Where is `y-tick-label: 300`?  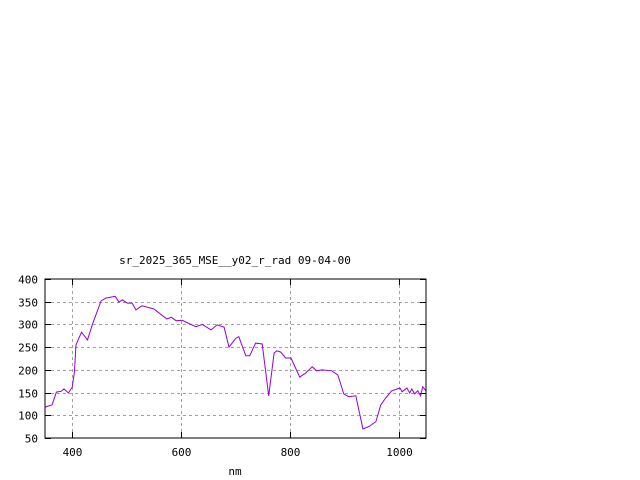 y-tick-label: 300 is located at coordinates (28, 325).